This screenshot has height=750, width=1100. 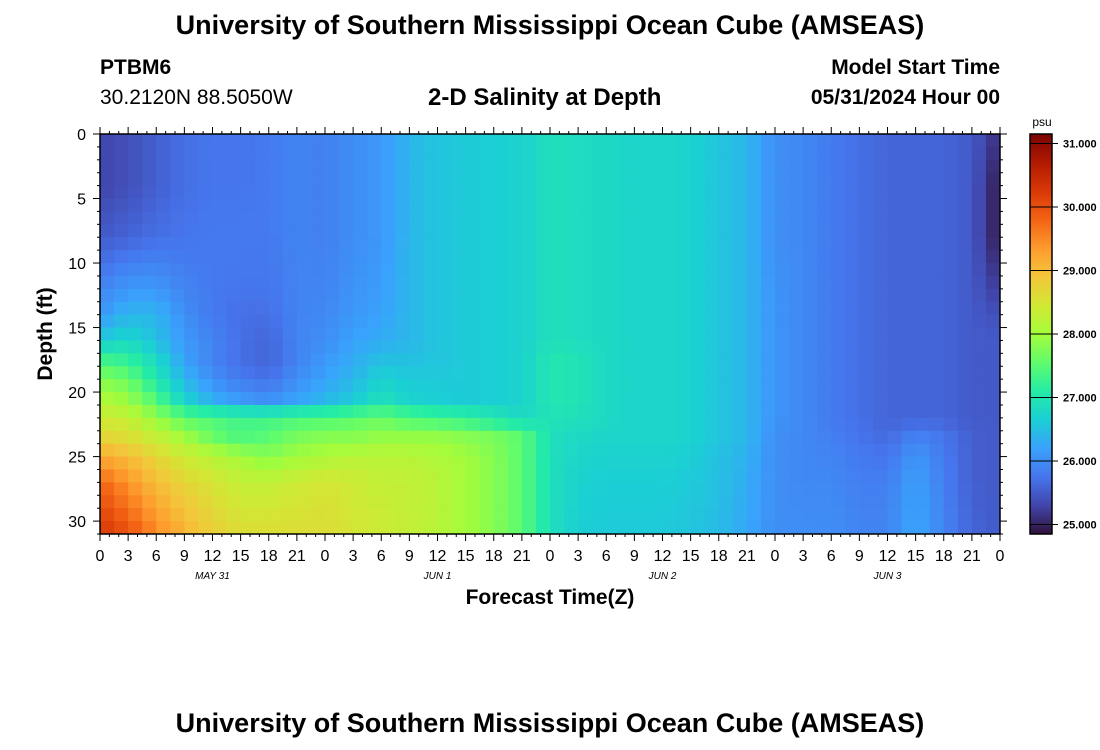 I want to click on x-tick-label: 18, so click(x=719, y=556).